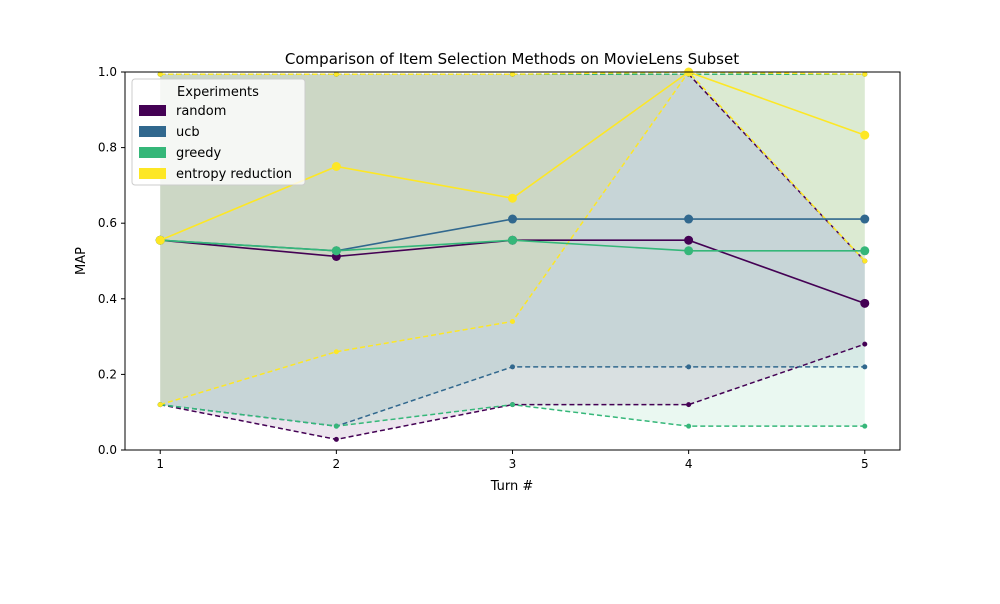 The width and height of the screenshot is (1000, 604). Describe the element at coordinates (865, 464) in the screenshot. I see `x-tick-label: 5` at that location.